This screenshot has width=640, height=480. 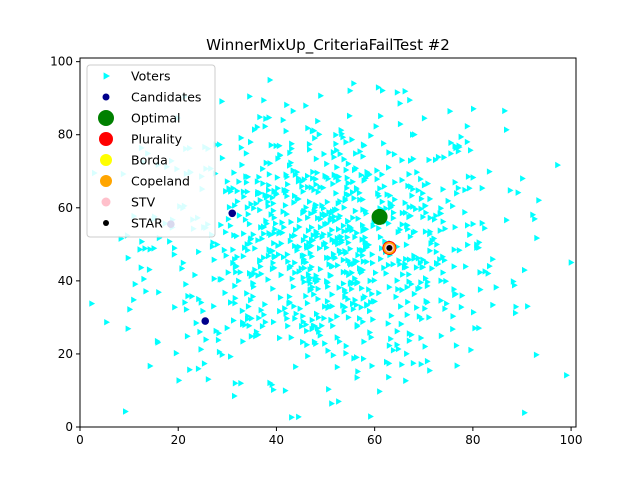 What do you see at coordinates (143, 202) in the screenshot?
I see `legend-label: STV` at bounding box center [143, 202].